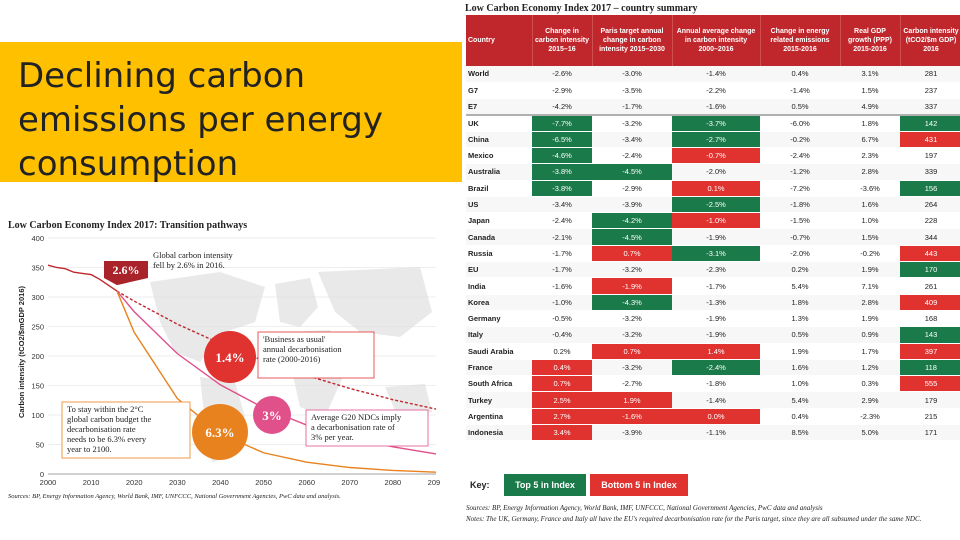 The width and height of the screenshot is (960, 540). Describe the element at coordinates (716, 237) in the screenshot. I see `value-cell: -1.9%` at that location.